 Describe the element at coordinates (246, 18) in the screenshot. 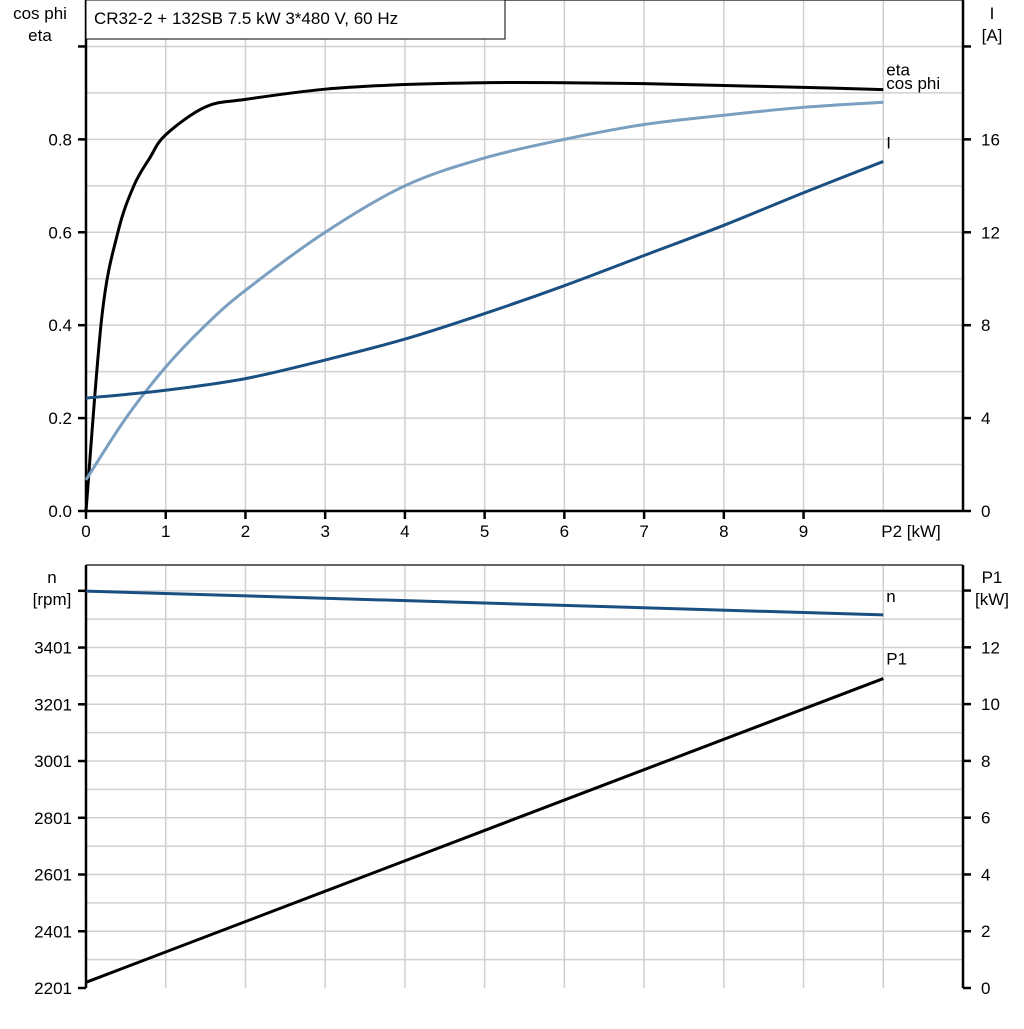

I see `chart-title: CR32-2 + 132SB 7.5 kW 3*480 V, 60 Hz` at that location.